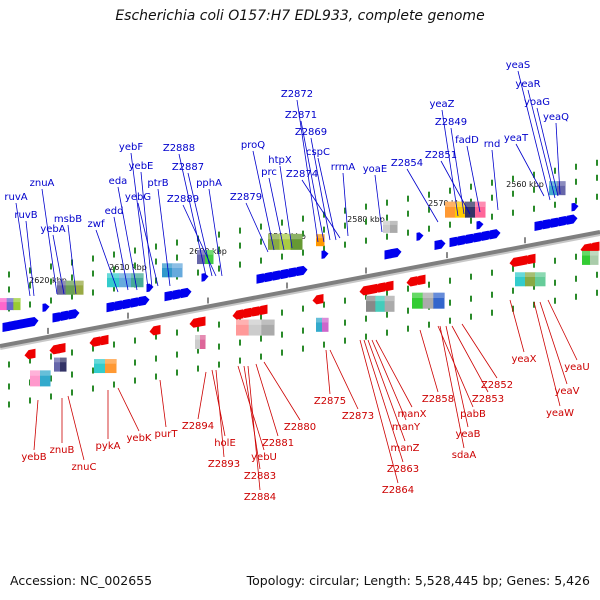 This screenshot has width=600, height=600. What do you see at coordinates (108, 446) in the screenshot?
I see `gene-label-pykA: pykA` at bounding box center [108, 446].